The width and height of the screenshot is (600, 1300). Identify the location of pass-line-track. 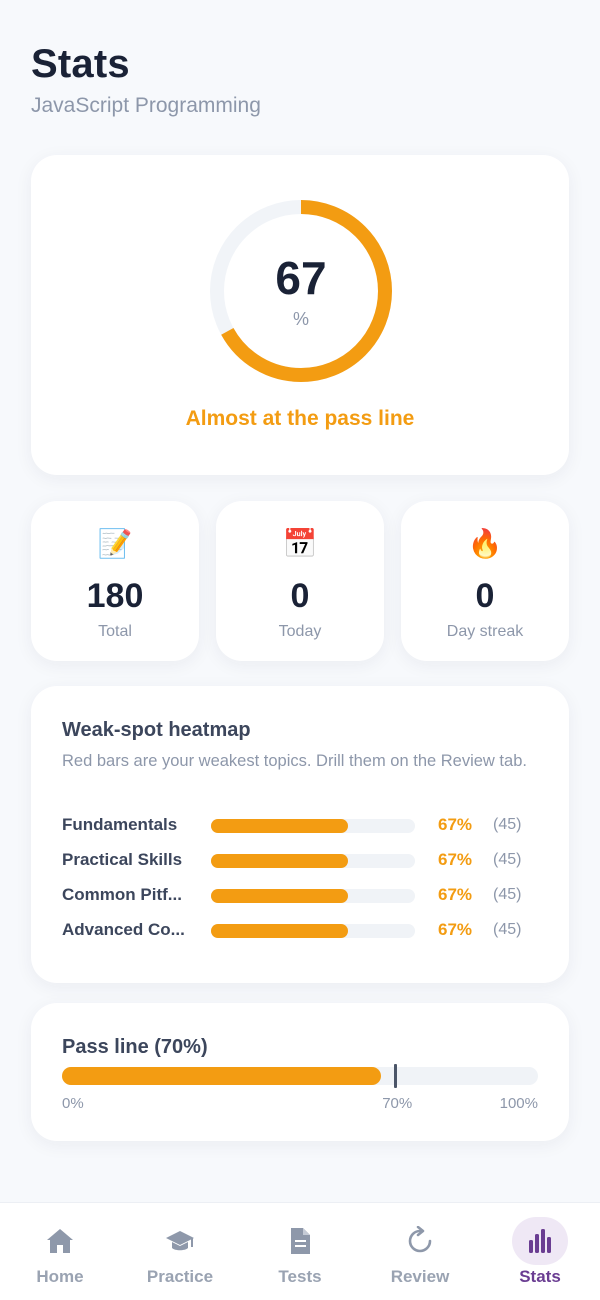
(300, 1076).